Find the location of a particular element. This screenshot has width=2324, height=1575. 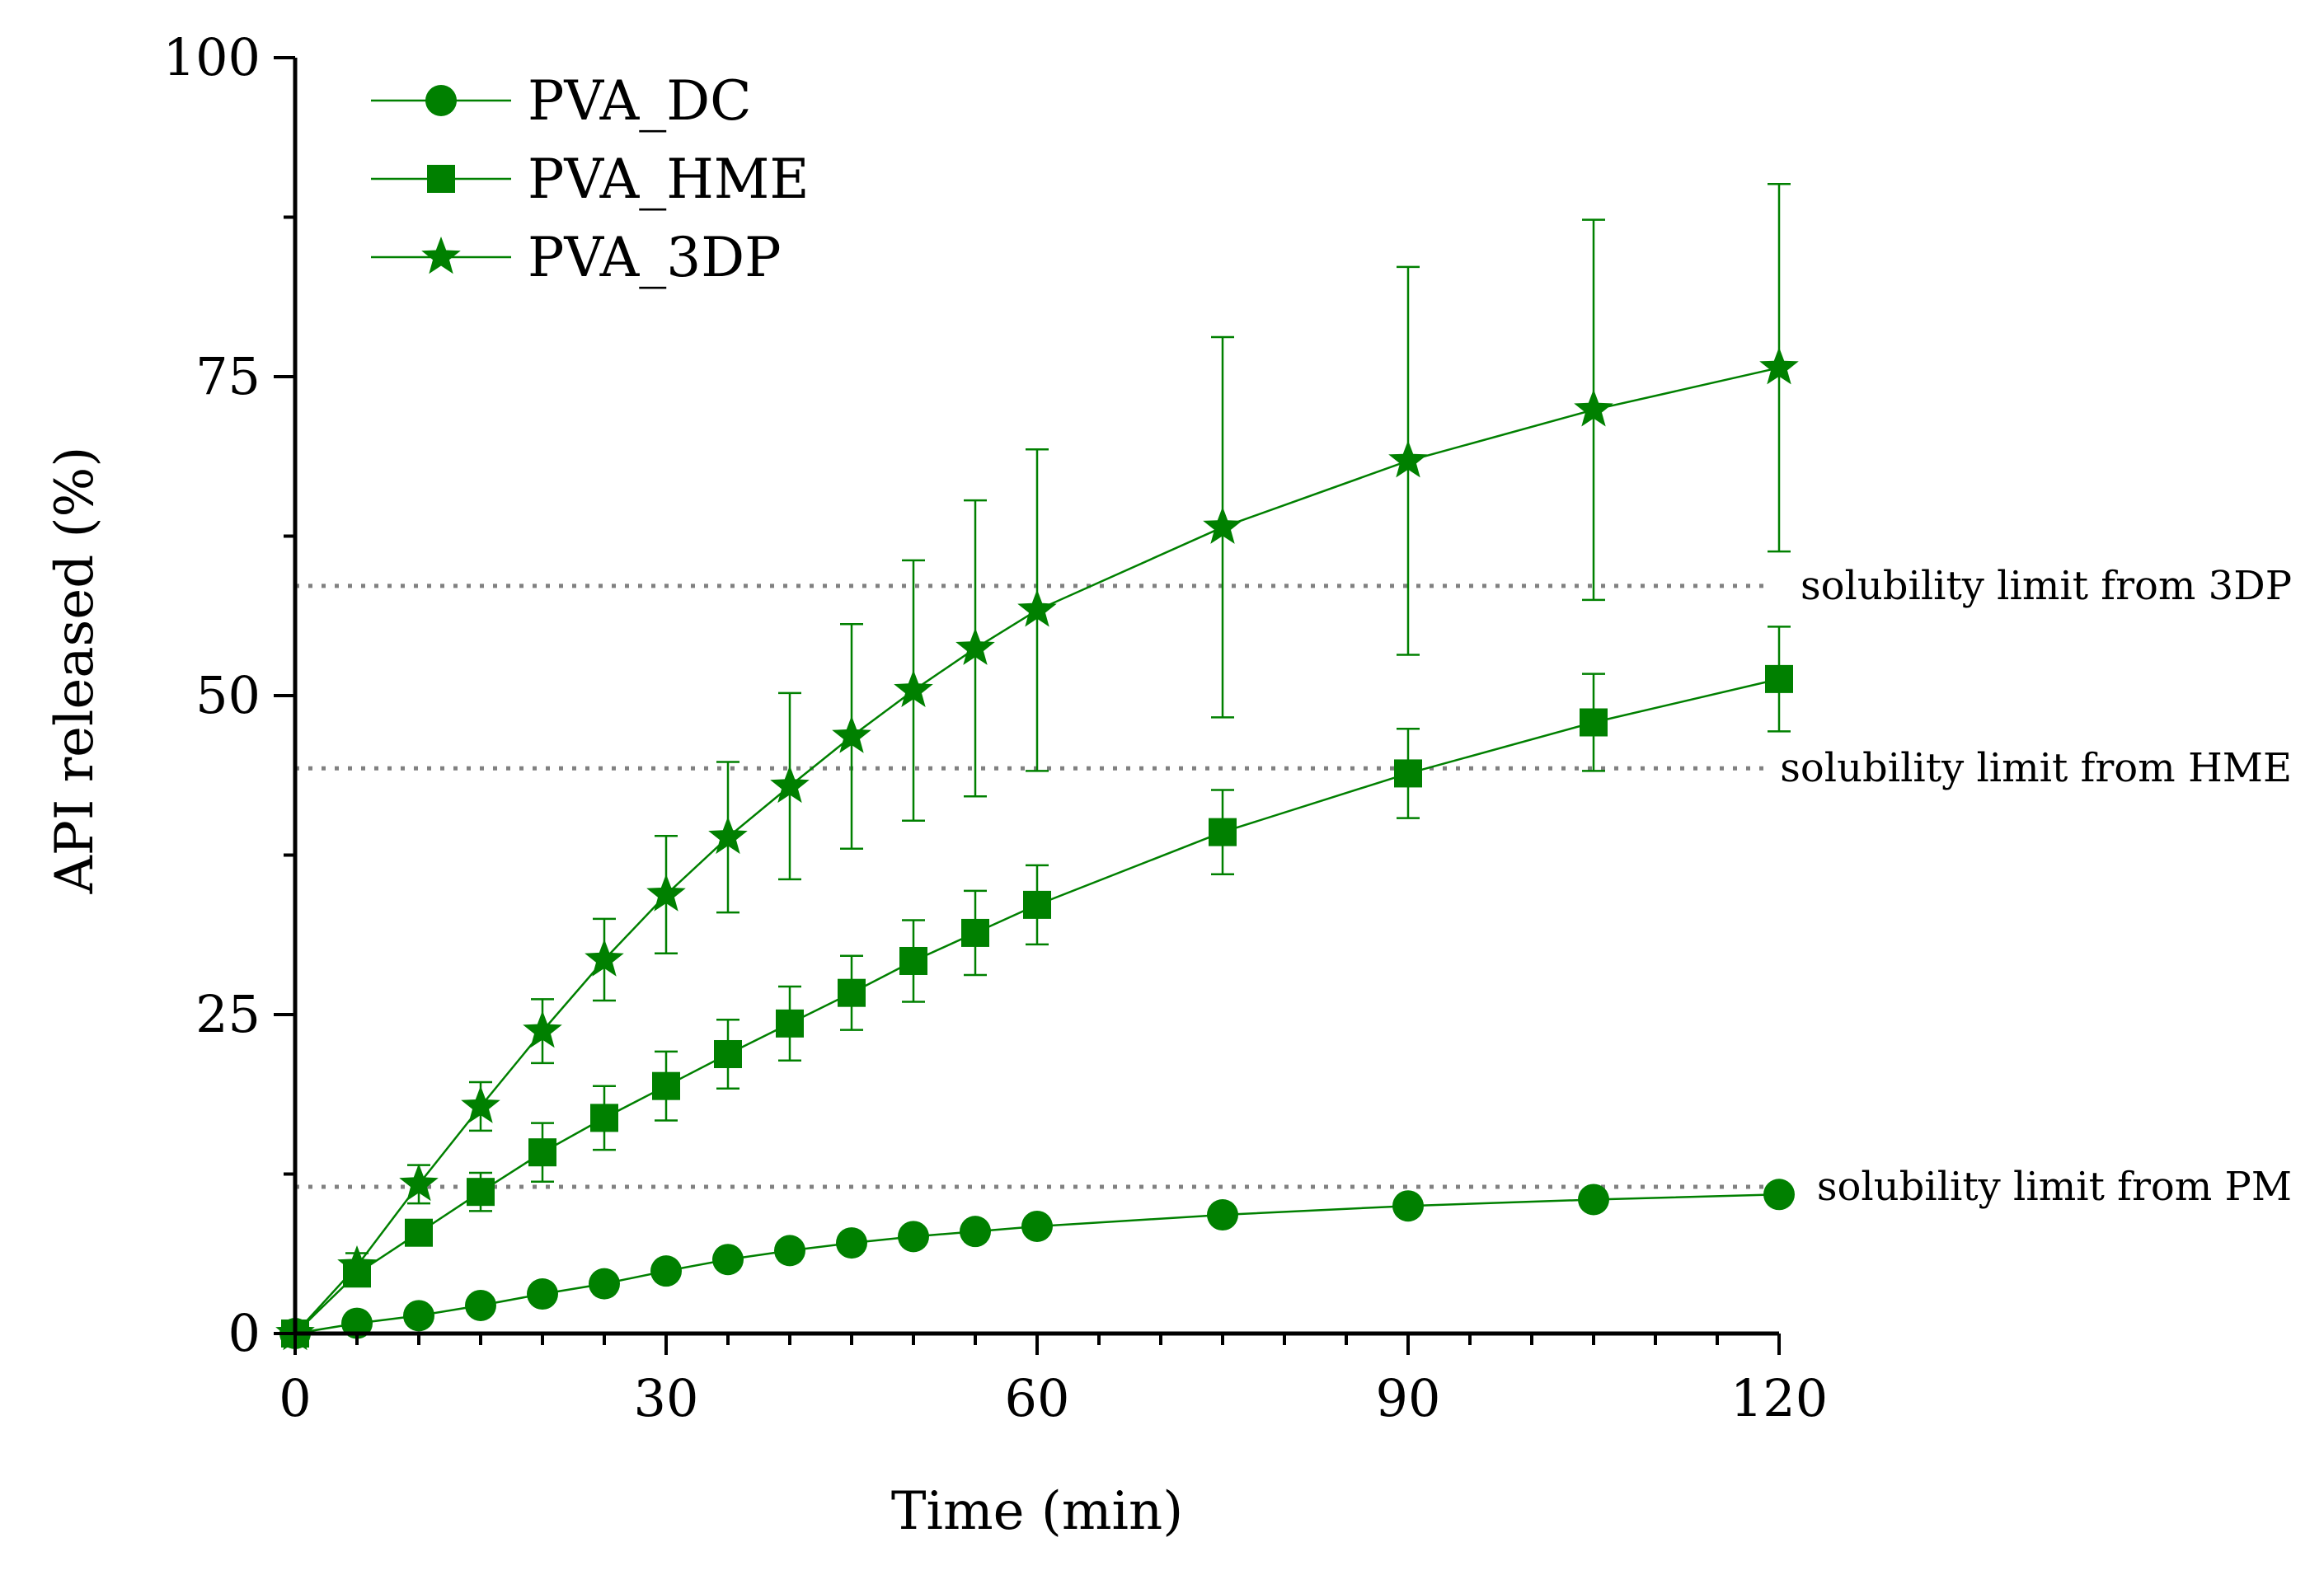

solubility-limit-label: solubility limit from PM is located at coordinates (2054, 1187).